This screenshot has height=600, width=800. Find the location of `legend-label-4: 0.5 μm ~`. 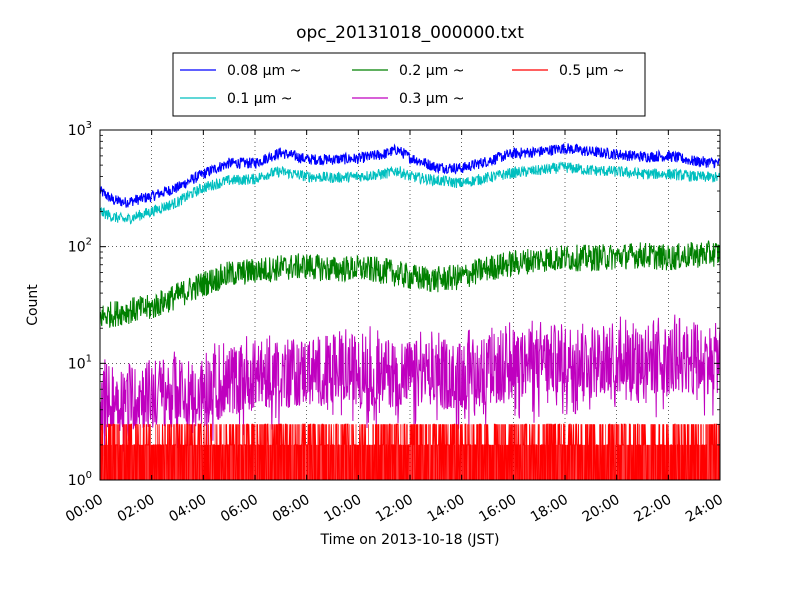

legend-label-4: 0.5 μm ~ is located at coordinates (591, 71).